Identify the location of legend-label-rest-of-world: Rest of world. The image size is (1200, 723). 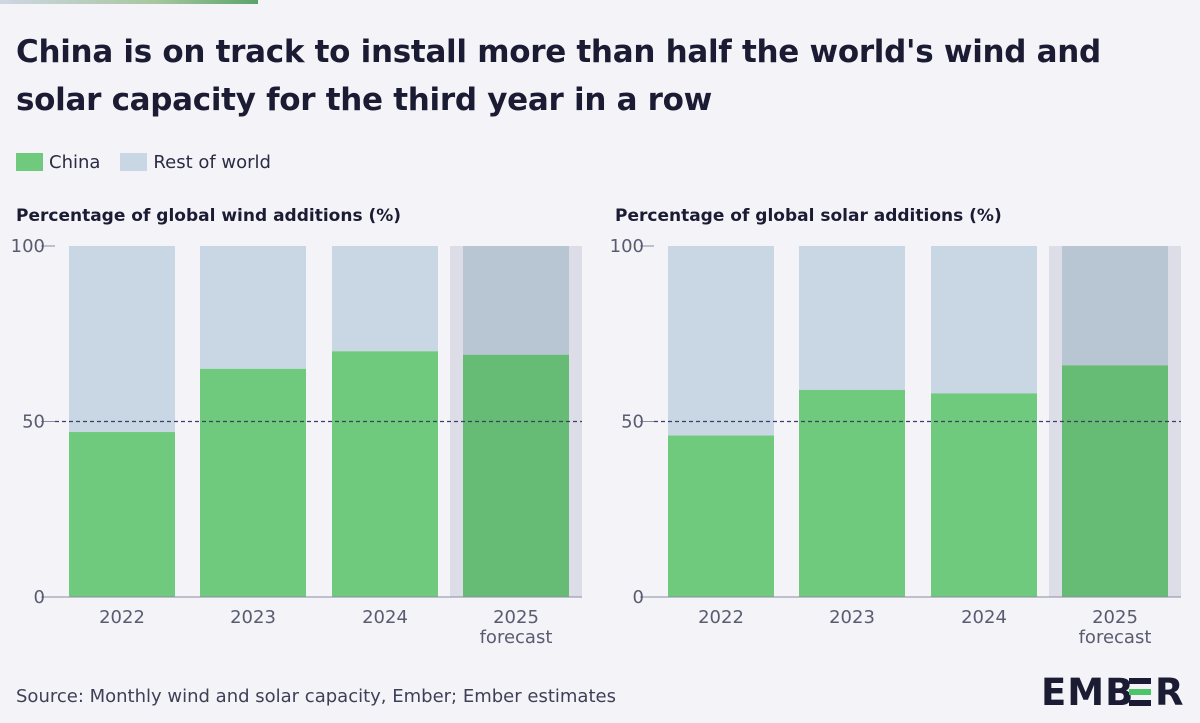
(212, 162).